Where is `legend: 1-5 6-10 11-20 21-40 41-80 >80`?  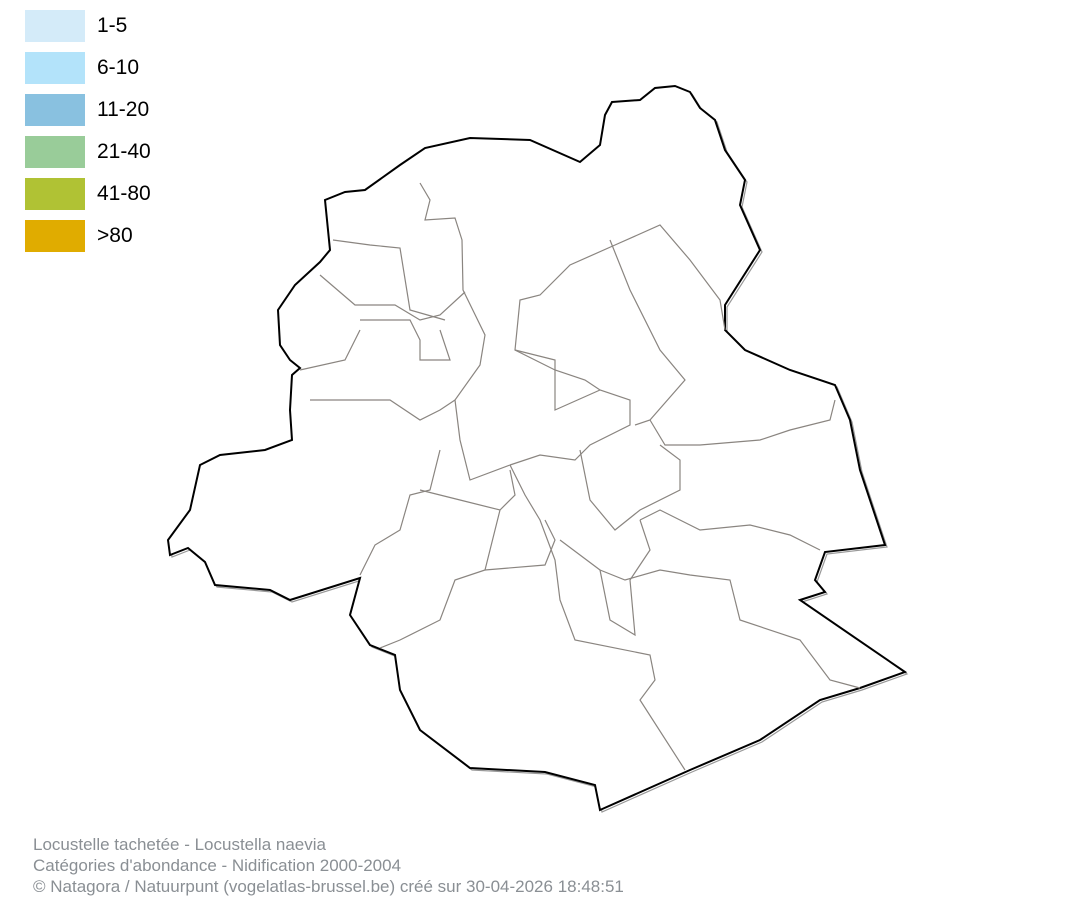
legend: 1-5 6-10 11-20 21-40 41-80 >80 is located at coordinates (88, 131).